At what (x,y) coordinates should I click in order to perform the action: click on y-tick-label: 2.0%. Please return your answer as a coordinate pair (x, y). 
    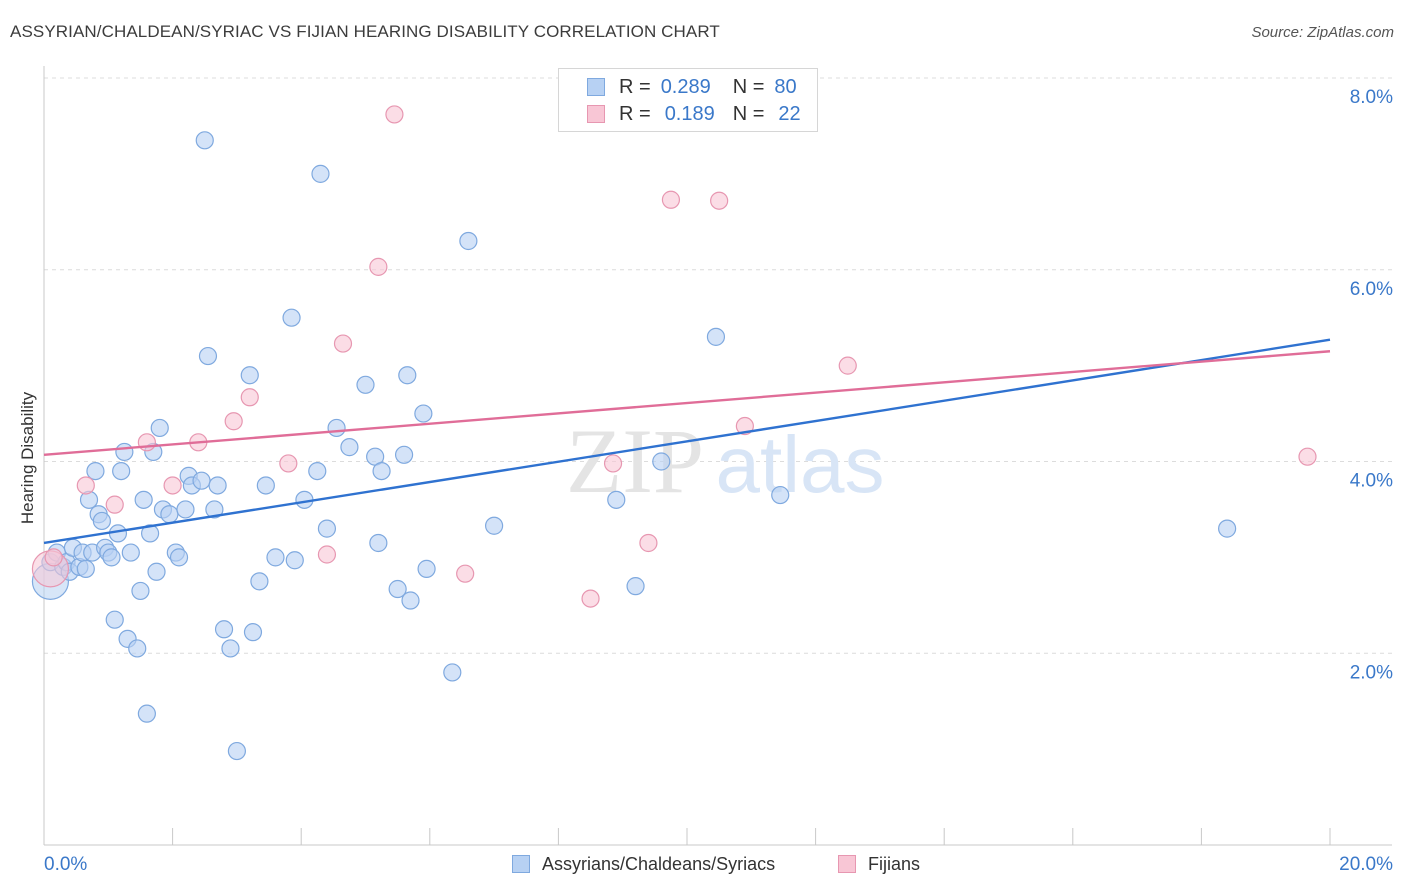
    Looking at the image, I should click on (1371, 672).